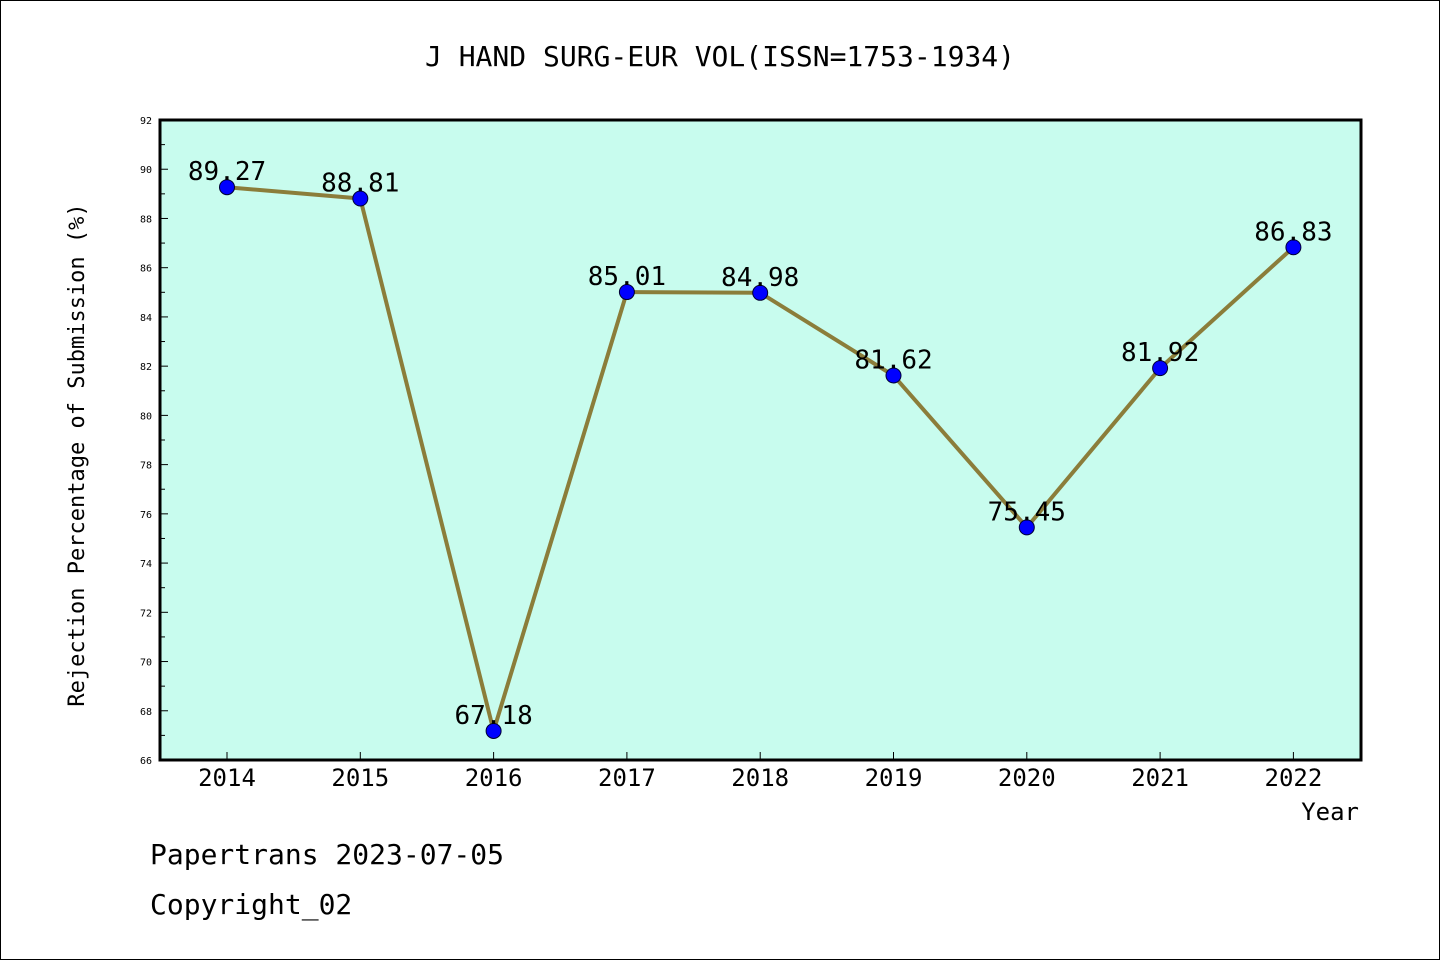 The width and height of the screenshot is (1440, 960). I want to click on y-tick-label: 92, so click(146, 121).